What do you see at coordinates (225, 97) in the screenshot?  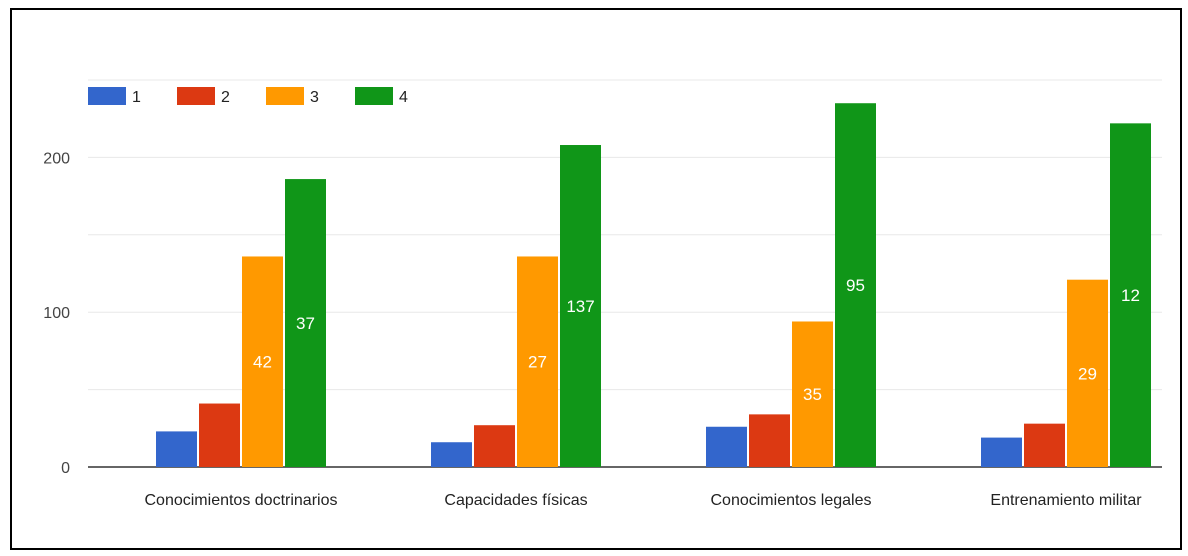 I see `legend-label: 2` at bounding box center [225, 97].